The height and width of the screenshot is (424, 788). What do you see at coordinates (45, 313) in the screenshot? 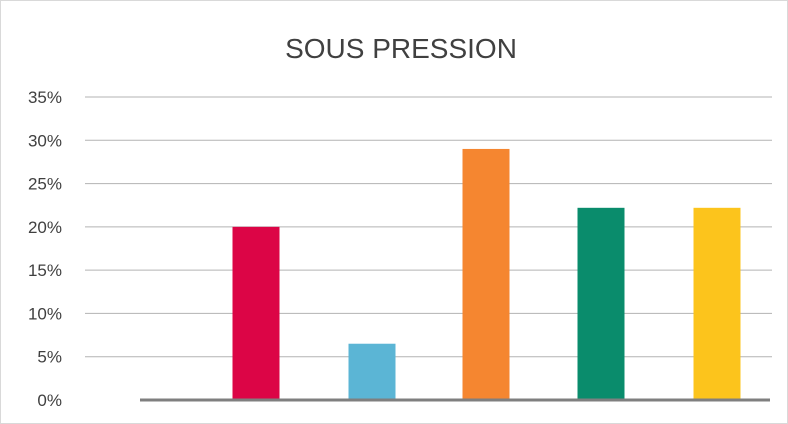
I see `y-tick-label: 10%` at bounding box center [45, 313].